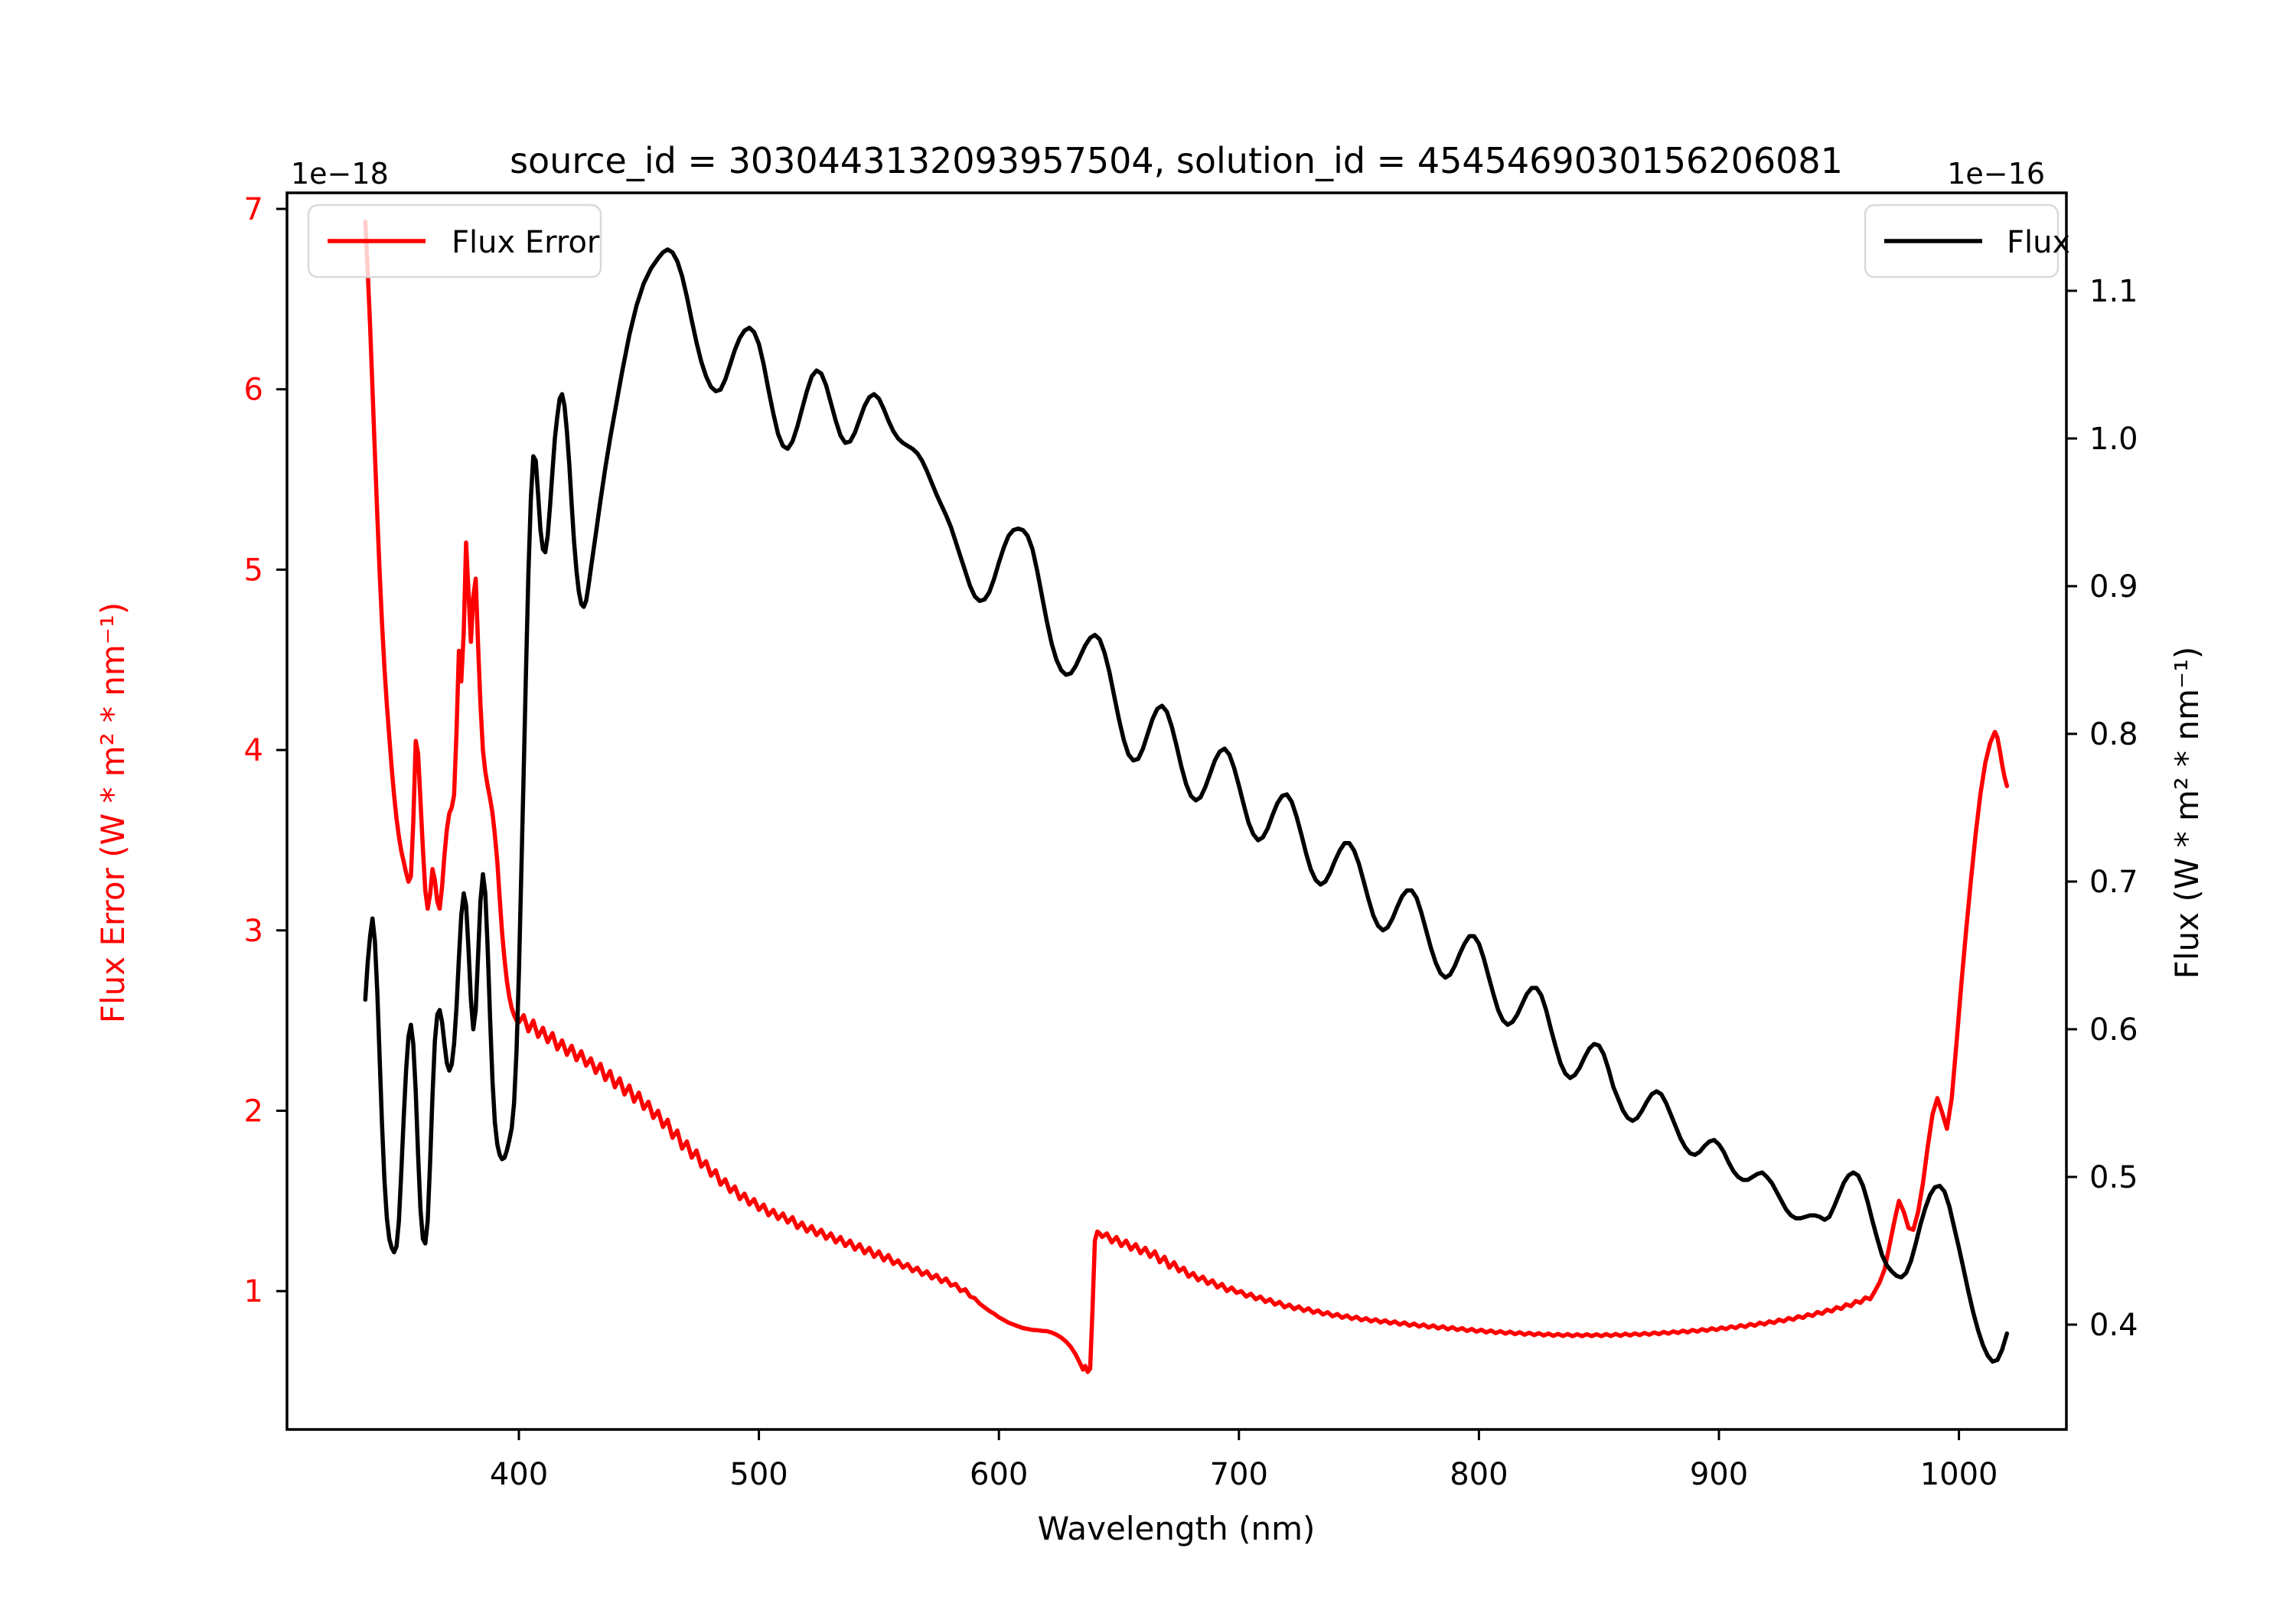  Describe the element at coordinates (1479, 1474) in the screenshot. I see `x-tick-label: 800` at that location.